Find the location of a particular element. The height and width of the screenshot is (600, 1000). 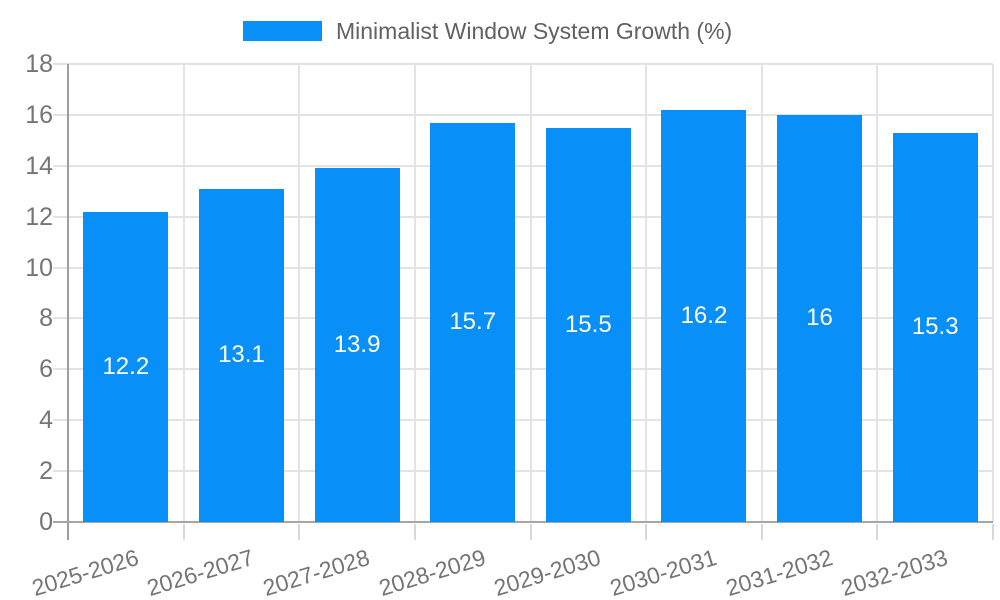

bar: 16 is located at coordinates (820, 318).